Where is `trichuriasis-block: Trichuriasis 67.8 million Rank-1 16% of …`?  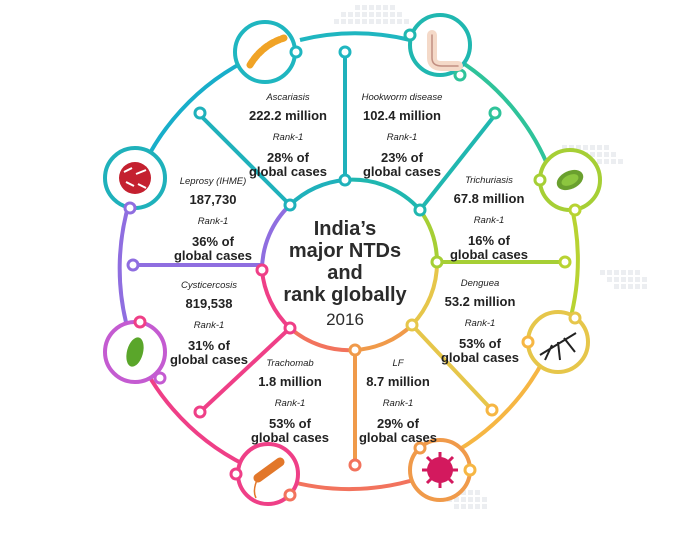 trichuriasis-block: Trichuriasis 67.8 million Rank-1 16% of … is located at coordinates (489, 218).